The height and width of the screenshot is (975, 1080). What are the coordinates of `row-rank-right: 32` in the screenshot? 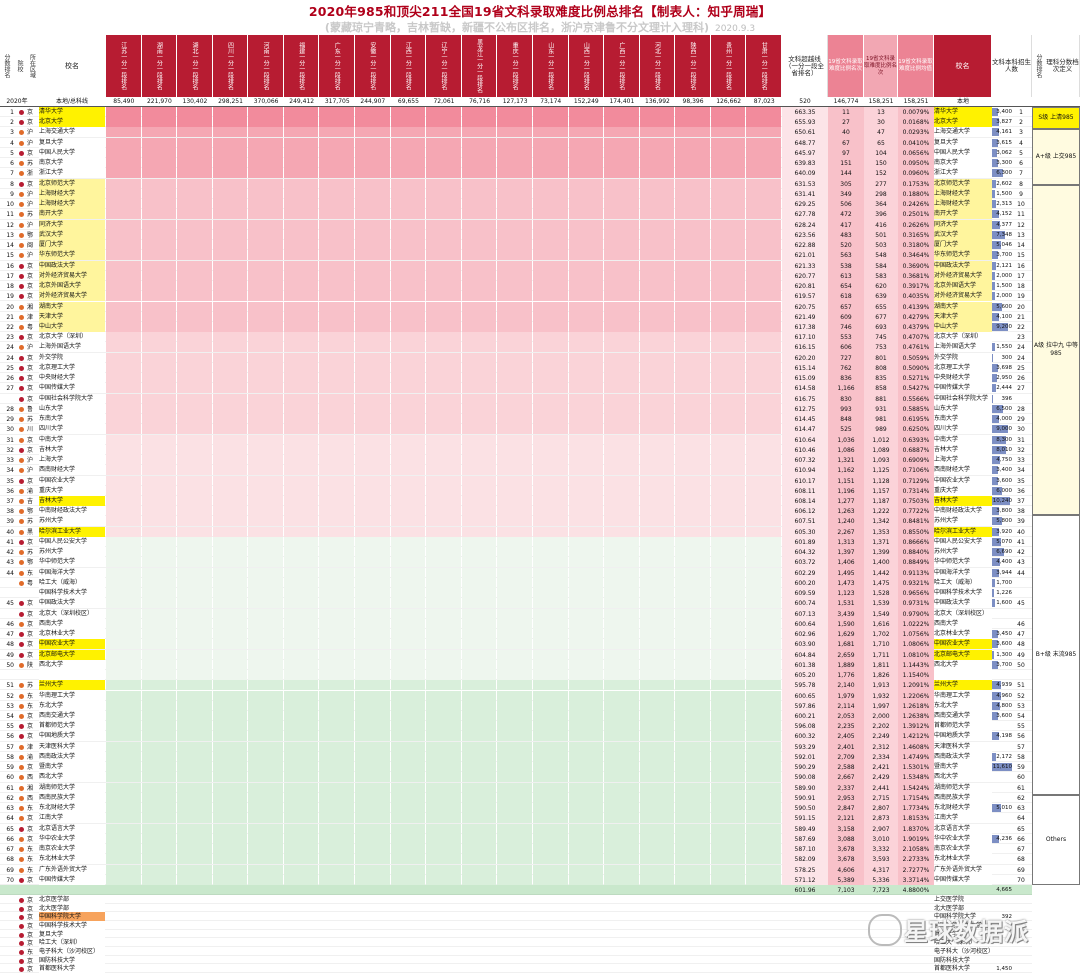 It's located at (1021, 450).